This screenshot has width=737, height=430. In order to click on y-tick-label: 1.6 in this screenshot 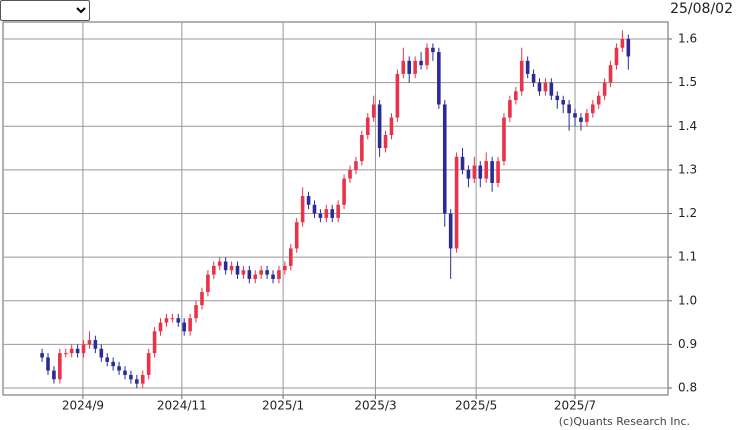, I will do `click(687, 39)`.